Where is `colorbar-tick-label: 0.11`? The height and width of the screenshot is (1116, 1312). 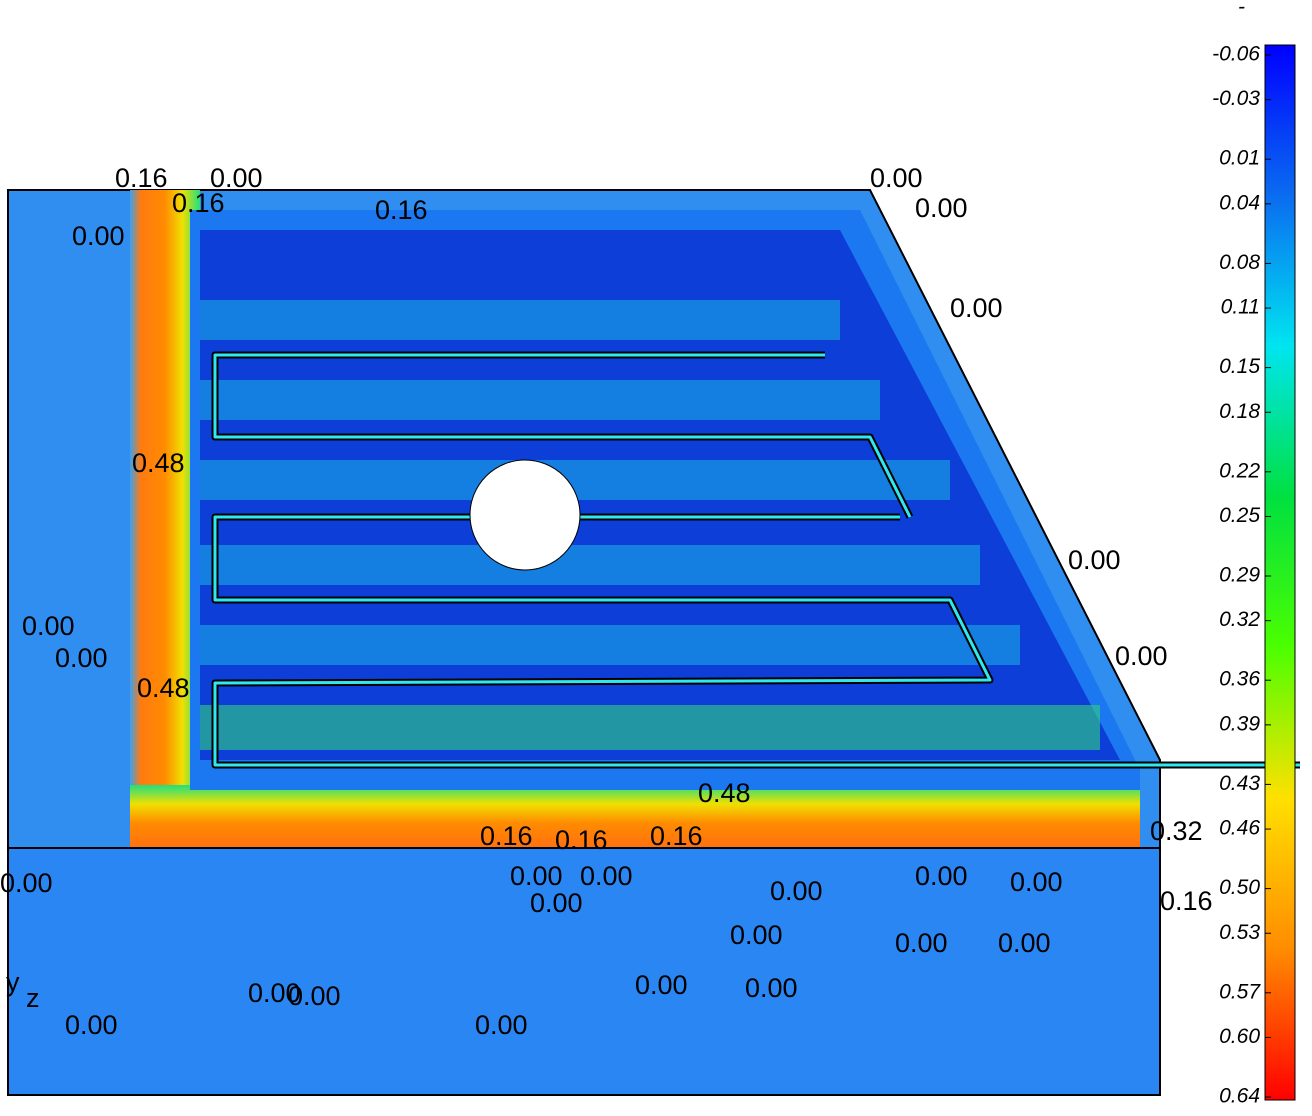
colorbar-tick-label: 0.11 is located at coordinates (1240, 307).